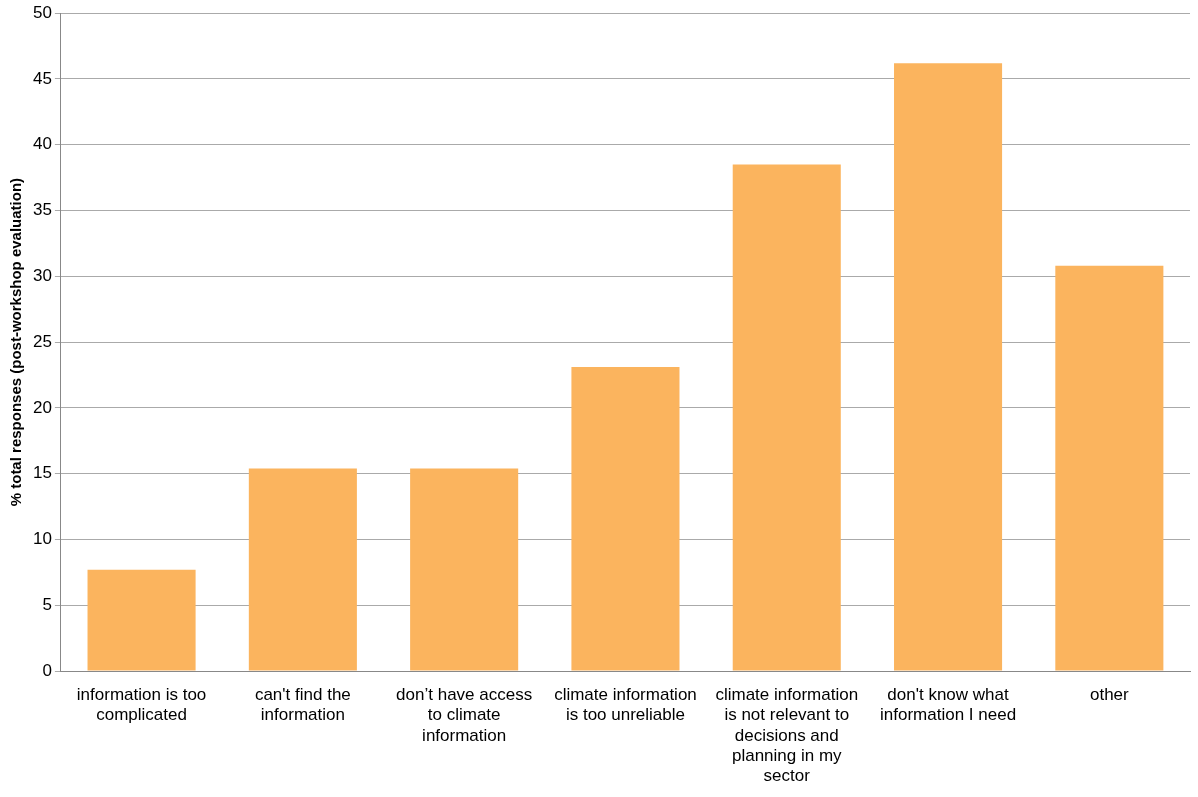 The width and height of the screenshot is (1198, 797). Describe the element at coordinates (42, 341) in the screenshot. I see `y-tick-label: 25` at that location.